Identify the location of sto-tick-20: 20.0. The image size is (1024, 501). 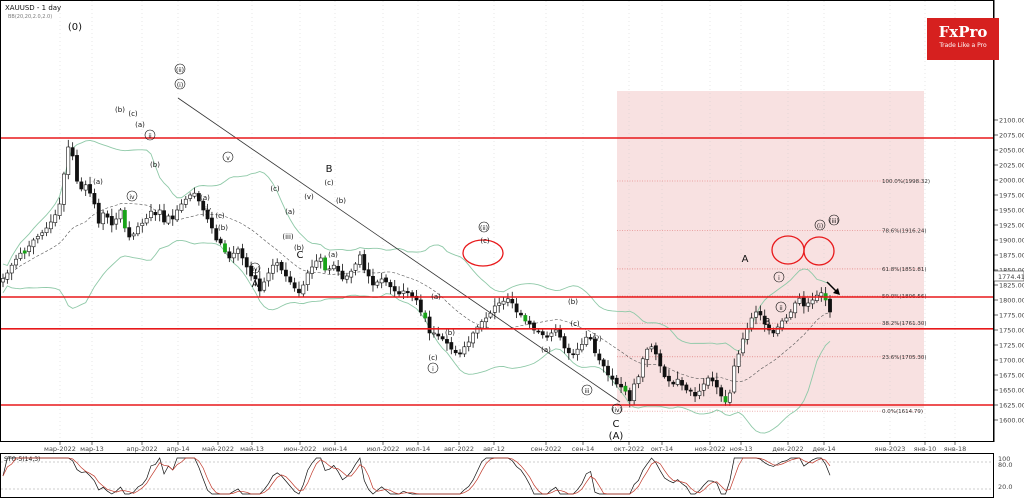
(1005, 487).